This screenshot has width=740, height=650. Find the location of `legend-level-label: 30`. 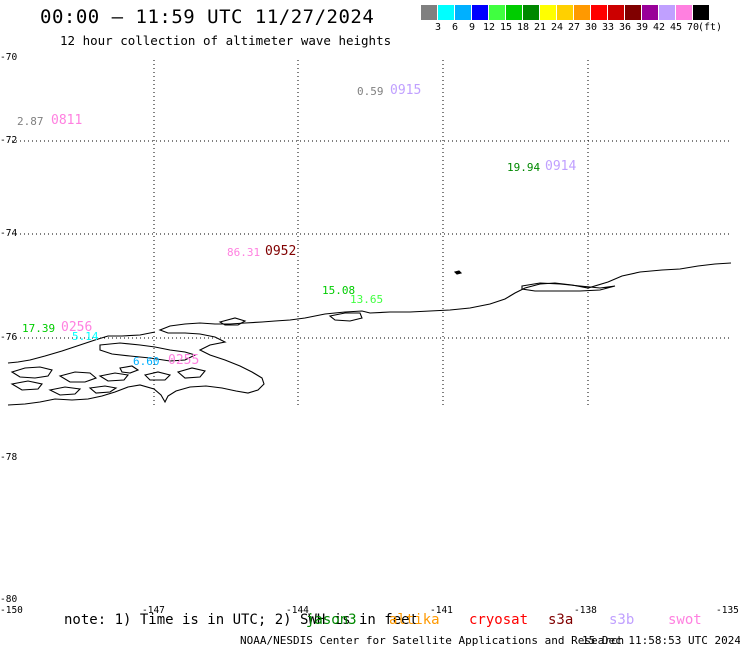

legend-level-label: 30 is located at coordinates (591, 27).